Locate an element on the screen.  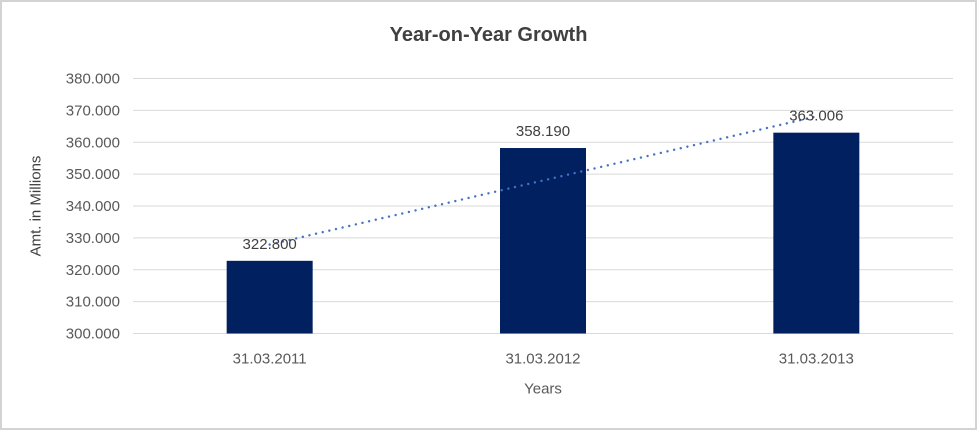
x-tick-label: 31.03.2011 is located at coordinates (270, 359).